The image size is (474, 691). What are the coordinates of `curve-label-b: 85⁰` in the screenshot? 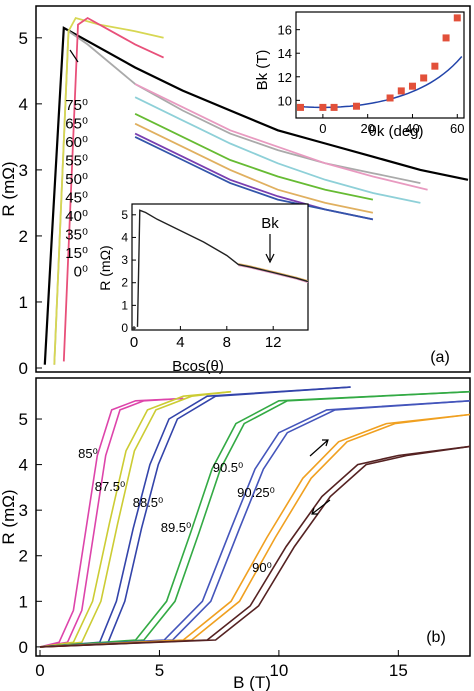 It's located at (88, 453).